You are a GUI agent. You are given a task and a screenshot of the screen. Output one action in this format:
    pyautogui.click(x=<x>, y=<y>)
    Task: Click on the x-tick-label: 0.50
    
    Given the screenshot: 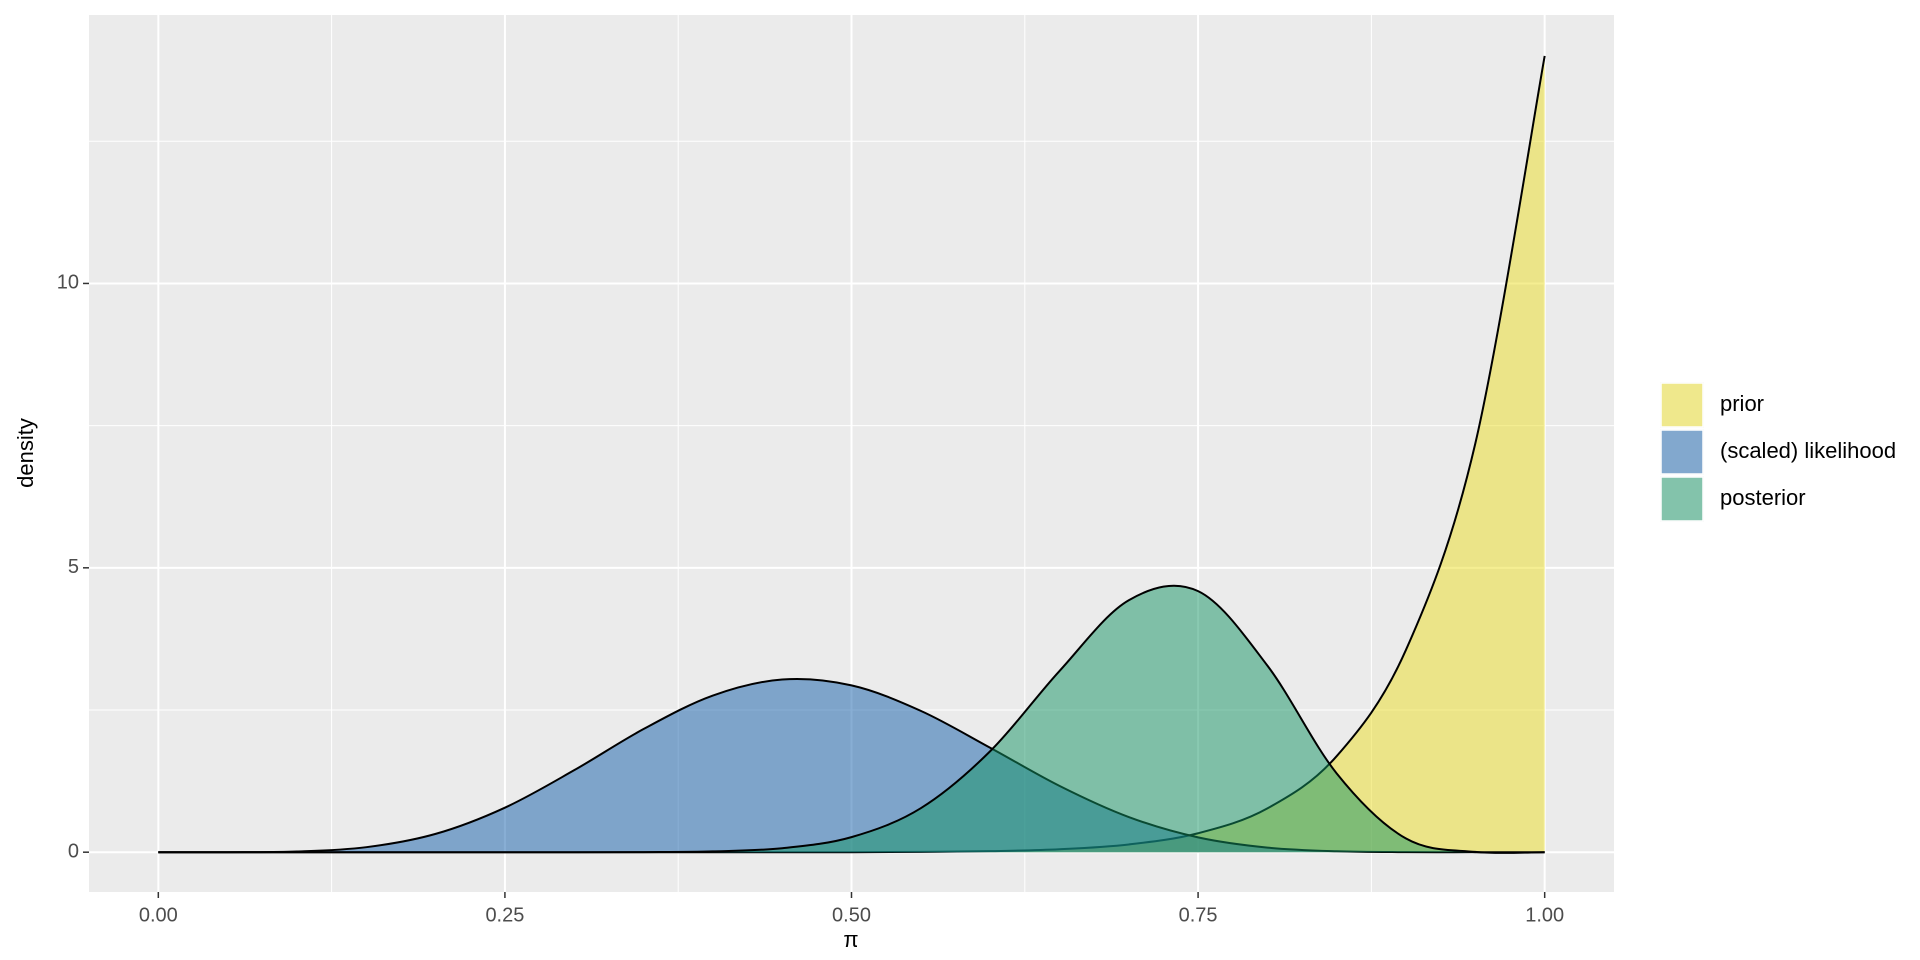 What is the action you would take?
    pyautogui.click(x=851, y=915)
    